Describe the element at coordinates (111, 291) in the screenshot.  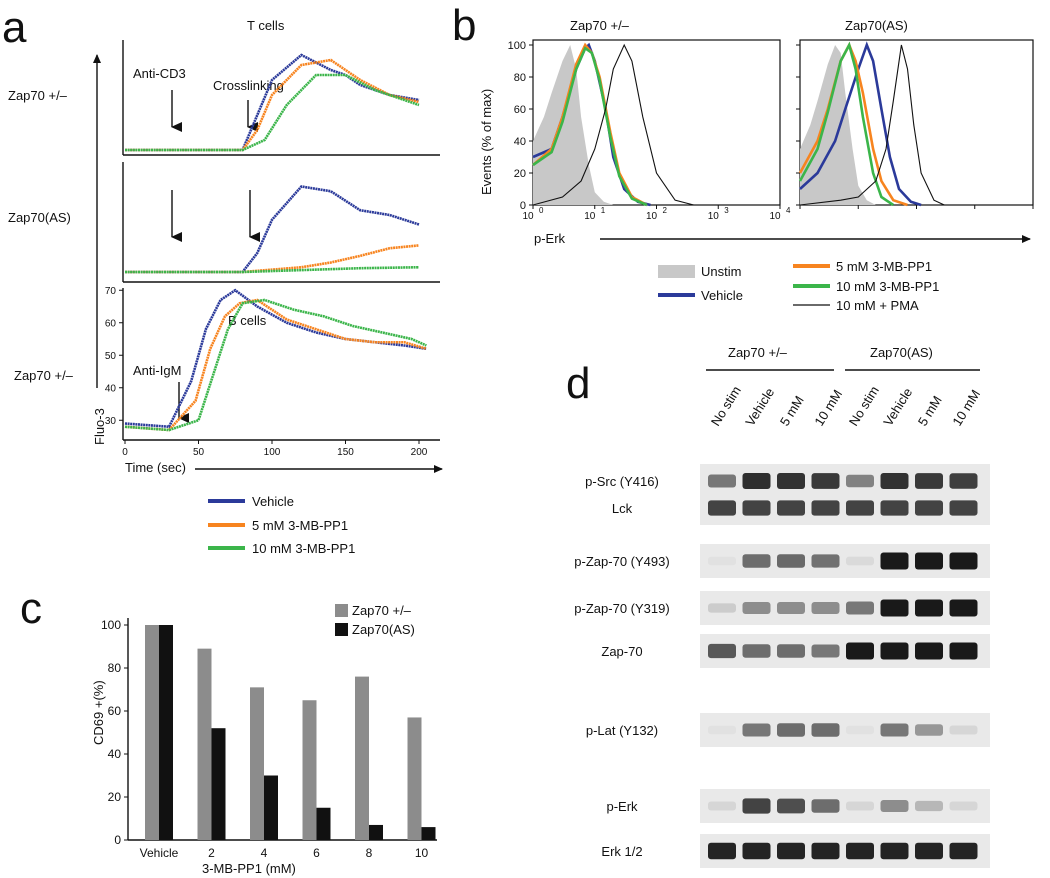
I see `b-y-tick-label: 70` at that location.